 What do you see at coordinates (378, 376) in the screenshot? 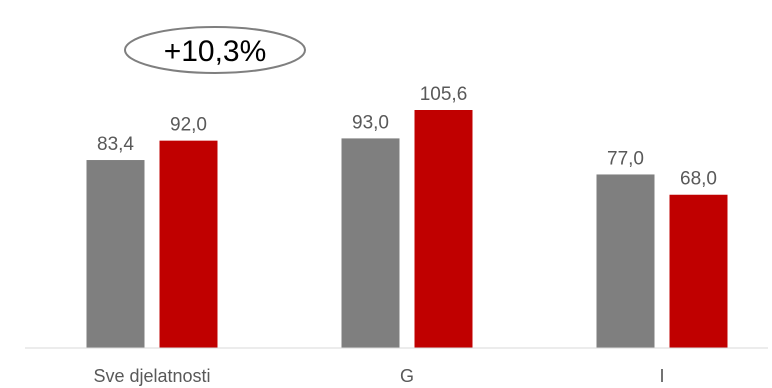
I see `category-labels-group: Sve djelatnosti G I` at bounding box center [378, 376].